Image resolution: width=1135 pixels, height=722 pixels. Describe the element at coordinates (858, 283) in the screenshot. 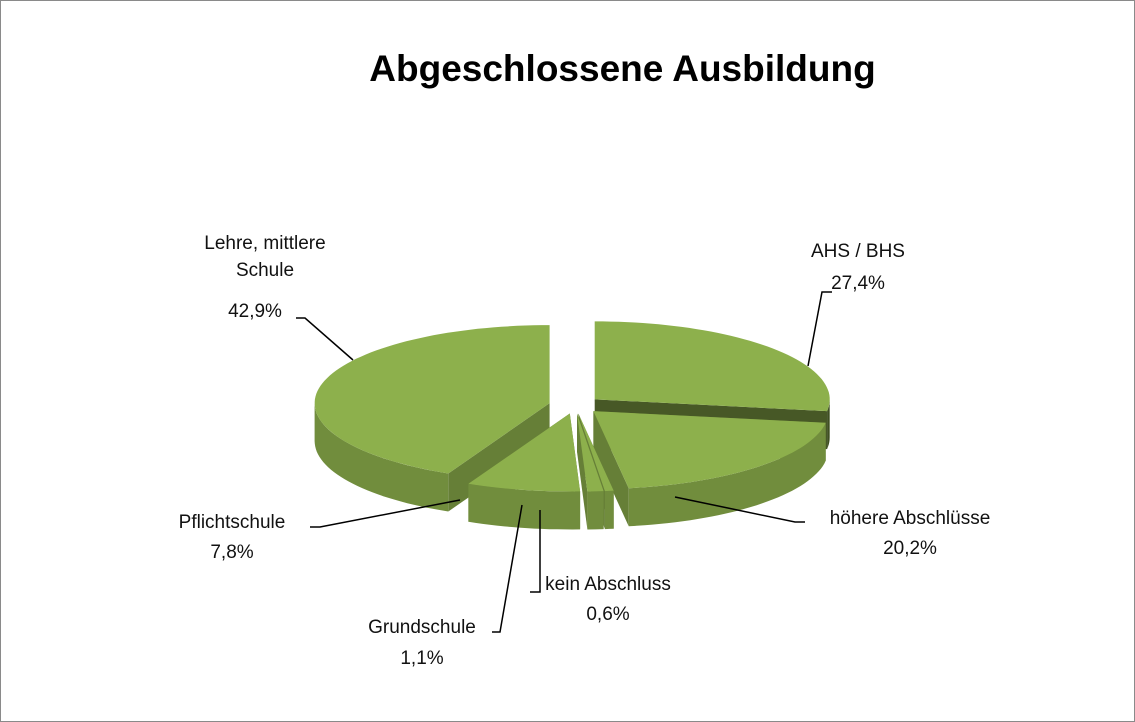

I see `value-label: 27,4%` at that location.